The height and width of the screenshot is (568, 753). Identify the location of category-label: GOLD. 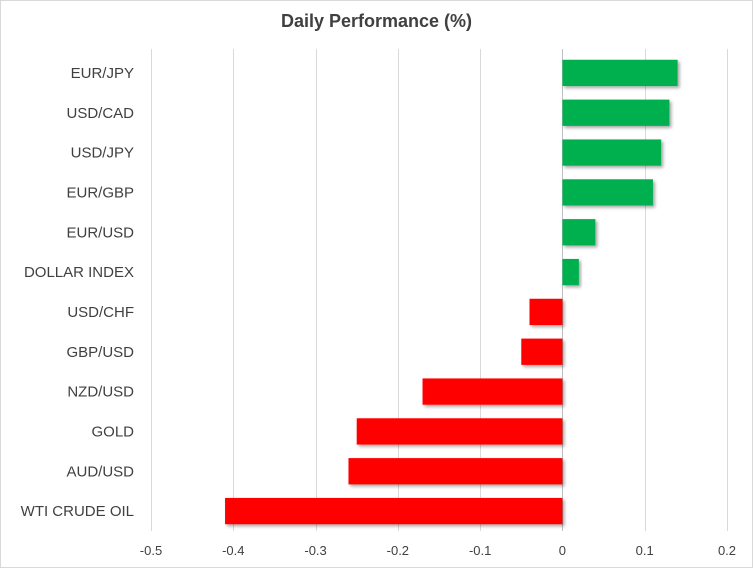
(112, 431).